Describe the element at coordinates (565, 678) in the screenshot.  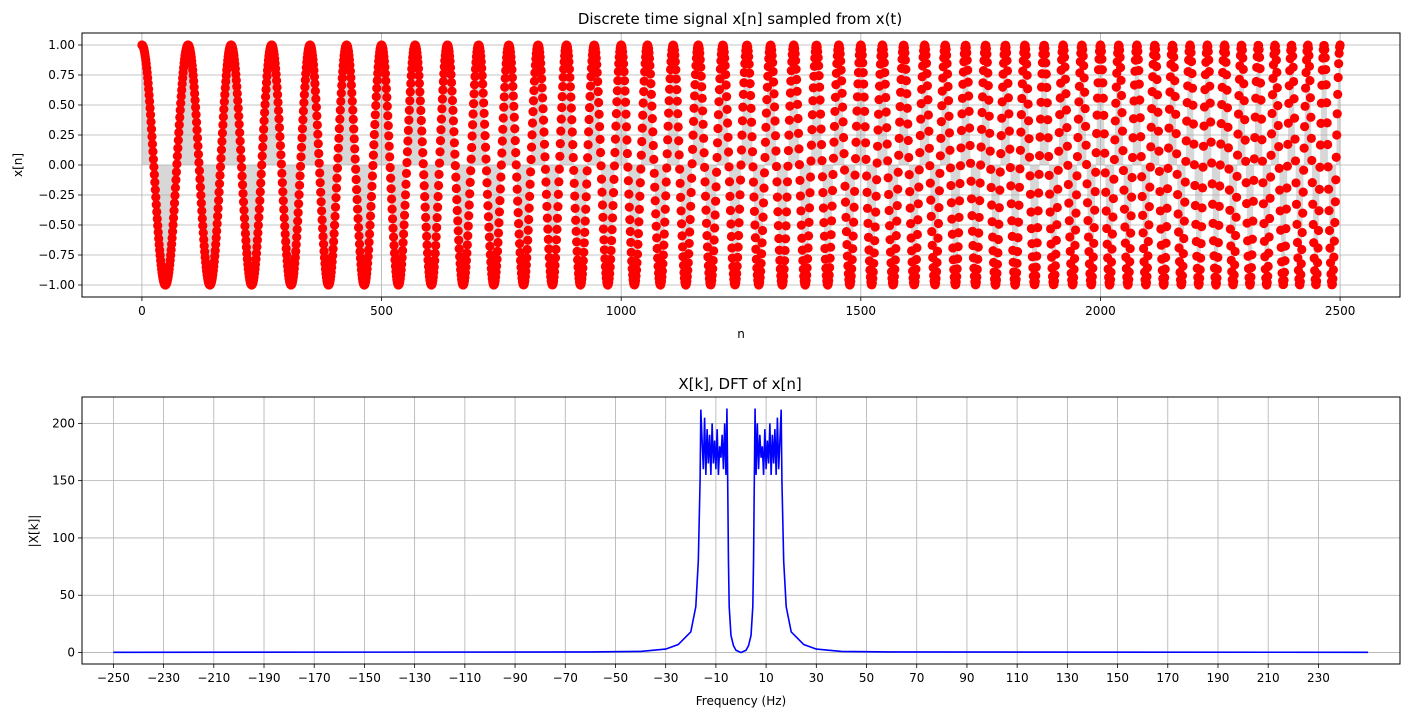
I see `x-tick-label: −70` at that location.